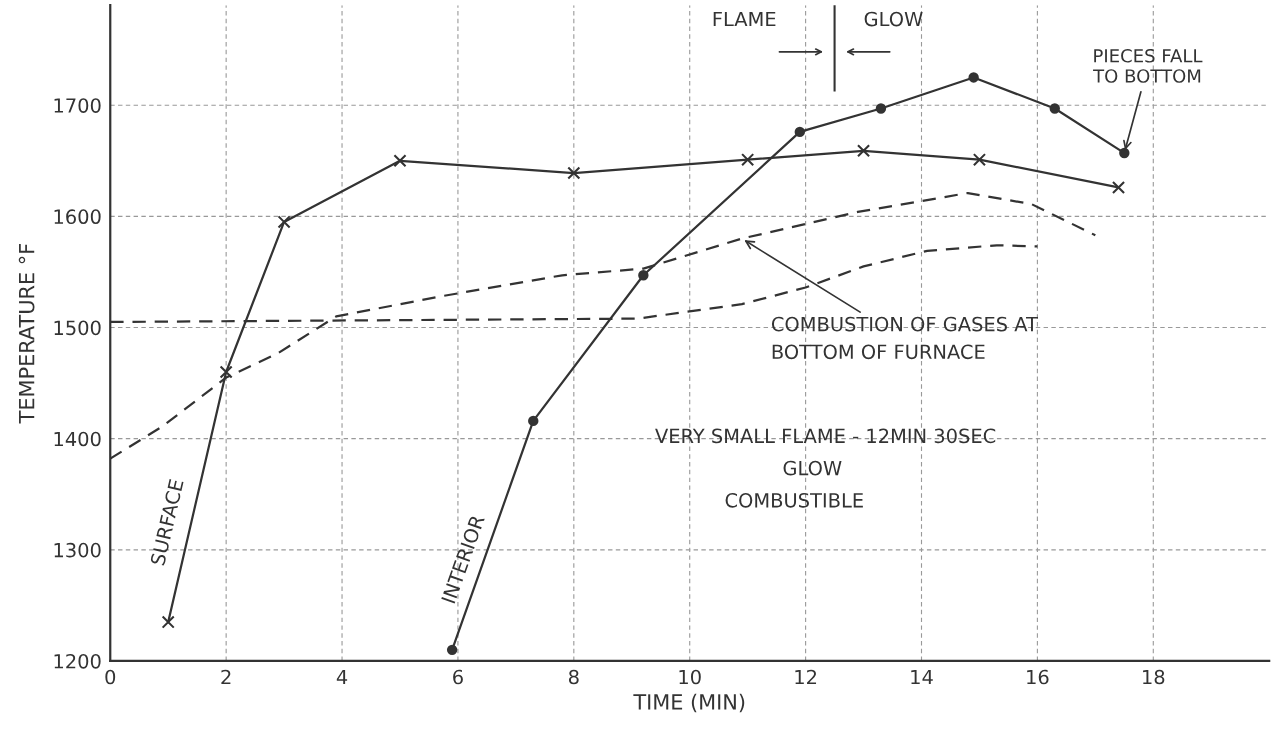 This screenshot has width=1282, height=741. What do you see at coordinates (922, 677) in the screenshot?
I see `x-tick-label: 14` at bounding box center [922, 677].